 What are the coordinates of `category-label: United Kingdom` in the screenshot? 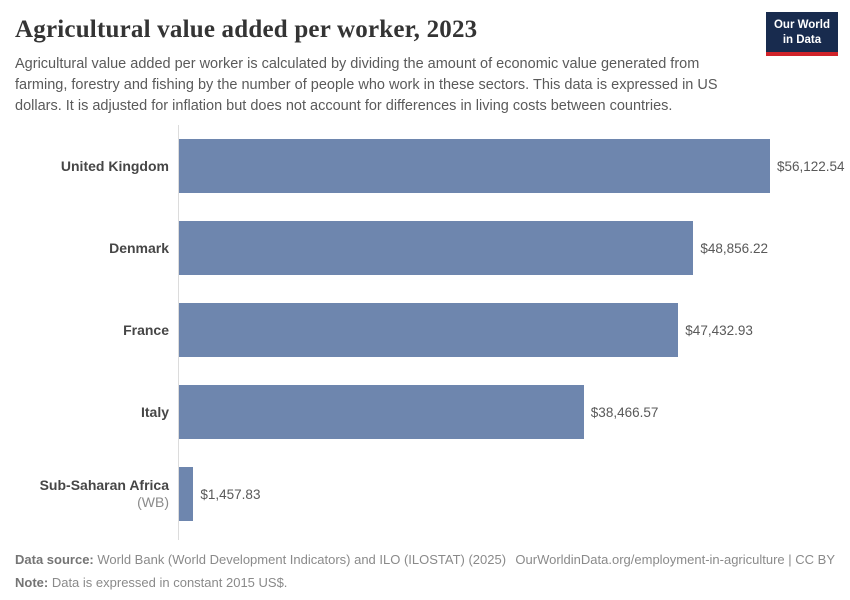 It's located at (96, 166).